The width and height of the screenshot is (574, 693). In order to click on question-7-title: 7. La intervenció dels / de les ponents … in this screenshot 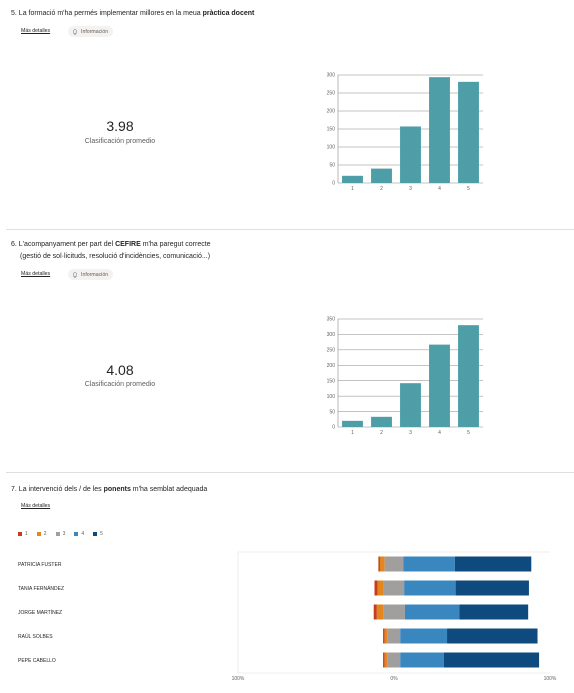, I will do `click(109, 490)`.